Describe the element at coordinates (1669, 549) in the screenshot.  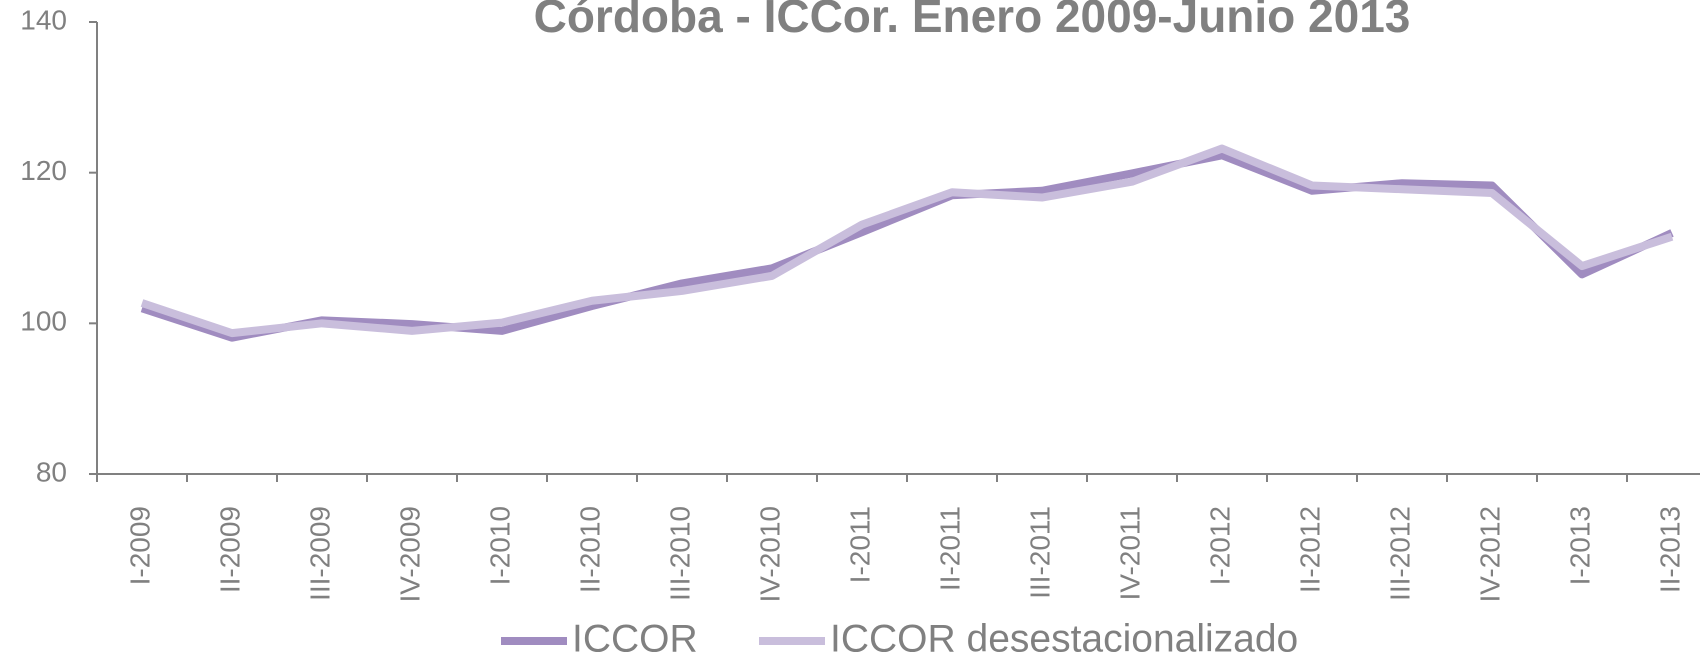
I see `x-tick-label: II-2013` at that location.